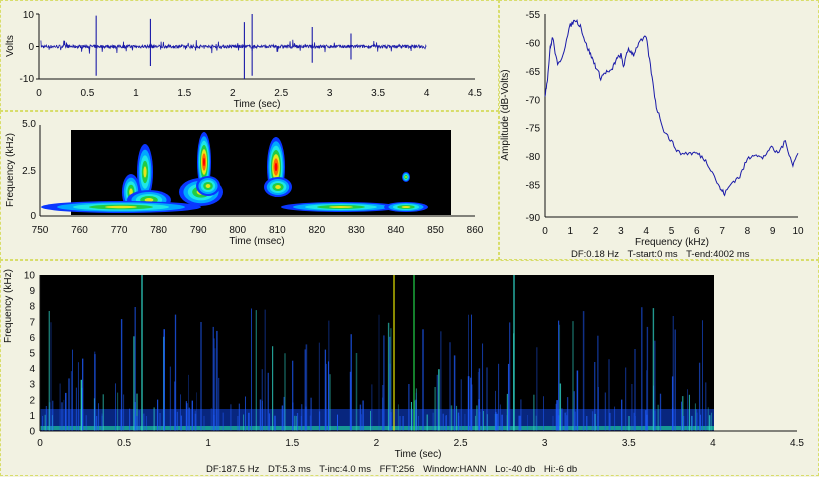 This screenshot has width=819, height=477. What do you see at coordinates (475, 230) in the screenshot?
I see `zoom-xtick: 860` at bounding box center [475, 230].